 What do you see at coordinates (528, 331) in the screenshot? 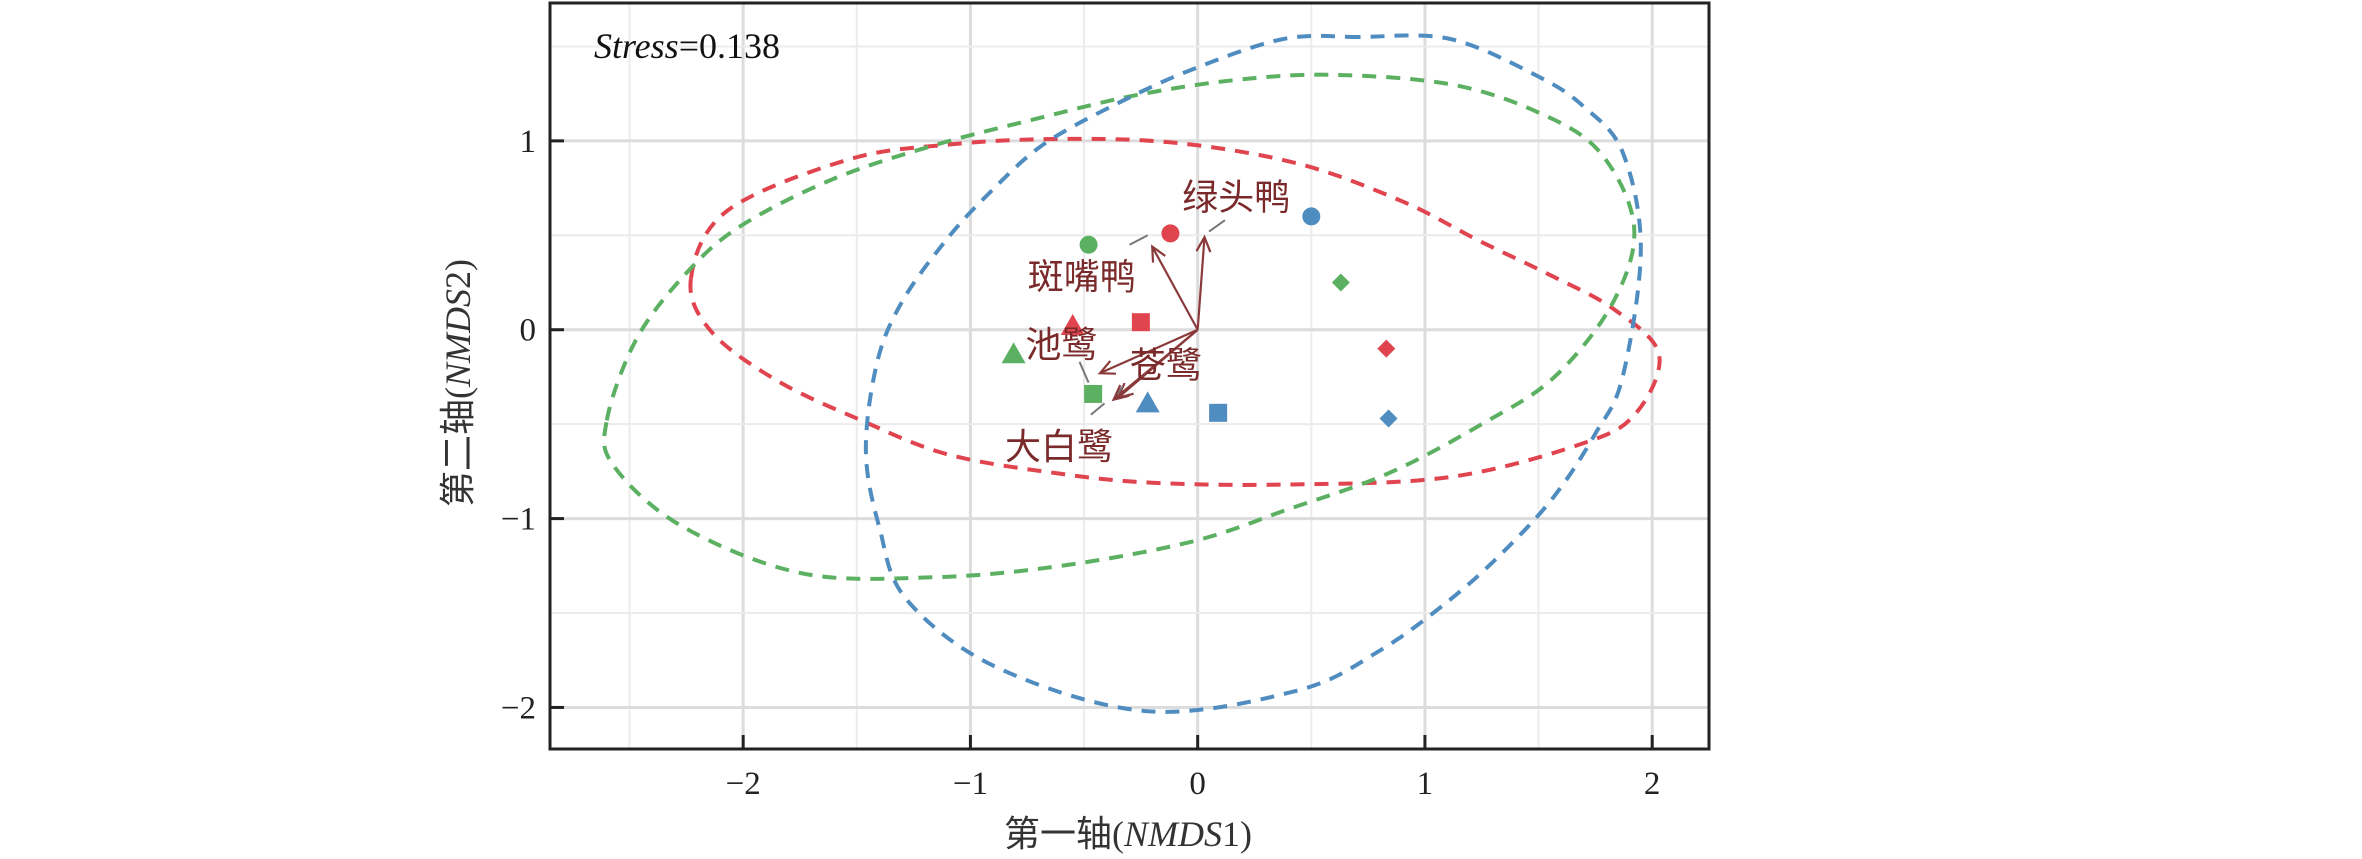
I see `y-tick-label: 0` at bounding box center [528, 331].